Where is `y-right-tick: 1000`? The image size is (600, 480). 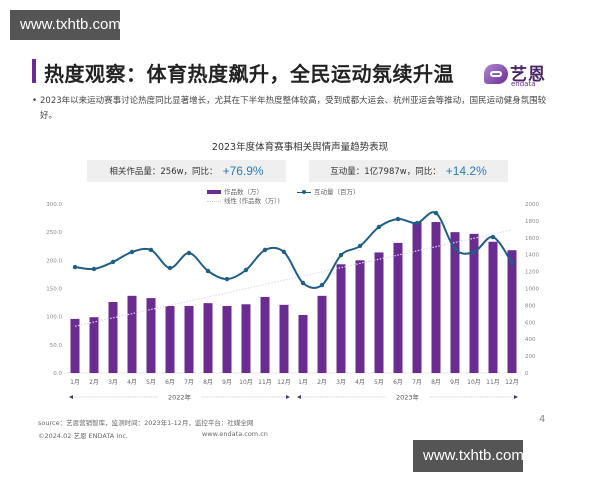 y-right-tick: 1000 is located at coordinates (532, 290).